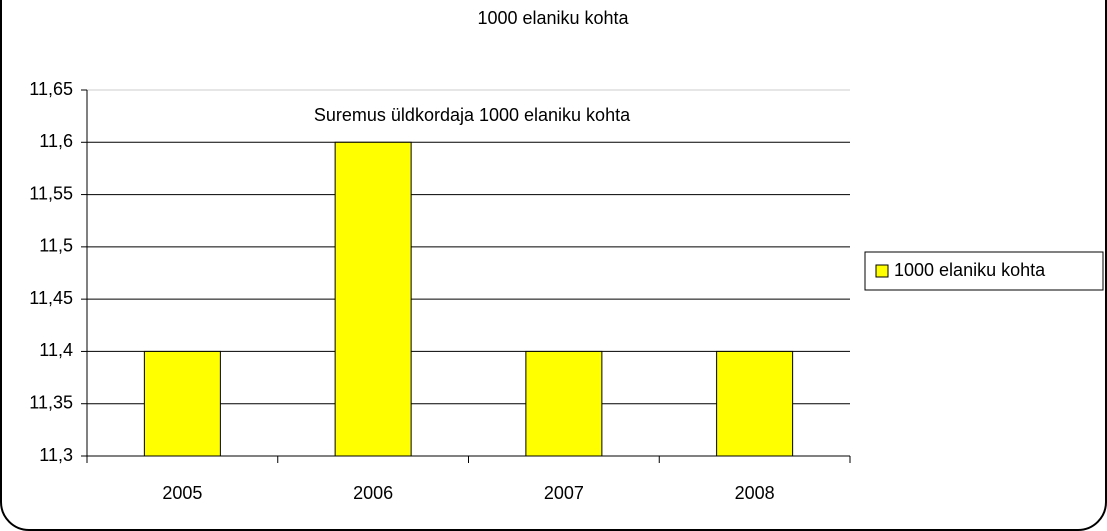 The height and width of the screenshot is (531, 1107). What do you see at coordinates (373, 493) in the screenshot?
I see `x-tick-label: 2006` at bounding box center [373, 493].